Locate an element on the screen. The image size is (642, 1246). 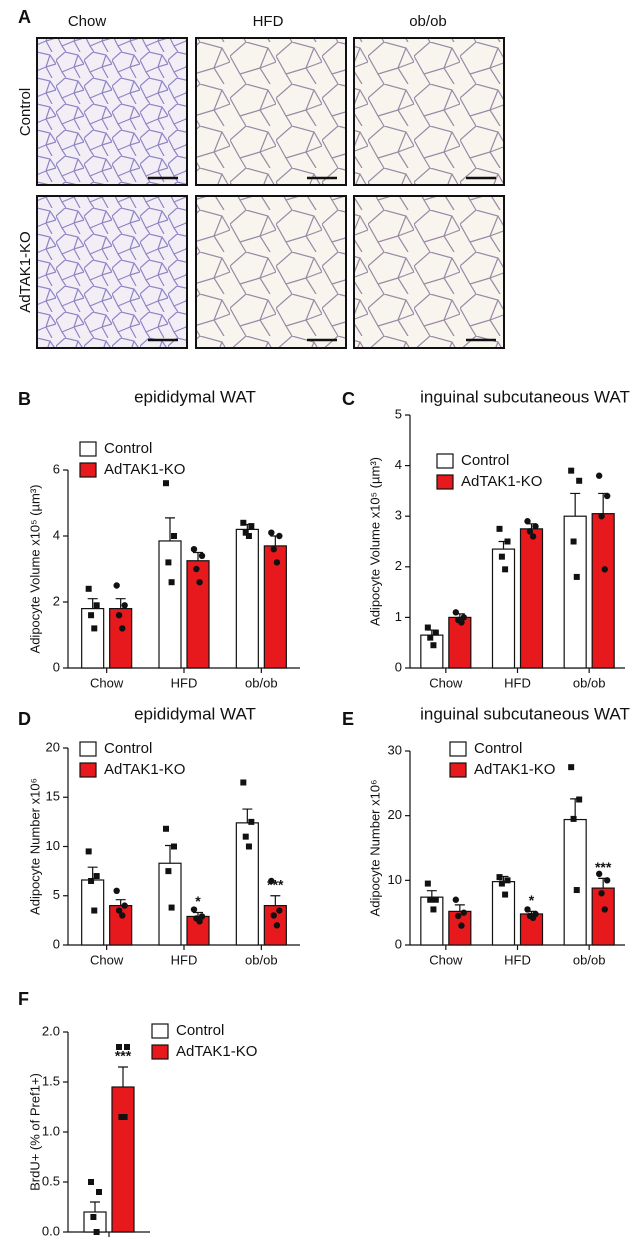
y-axis-label: BrdU+ (% of Pref1+) is located at coordinates (34, 1132).